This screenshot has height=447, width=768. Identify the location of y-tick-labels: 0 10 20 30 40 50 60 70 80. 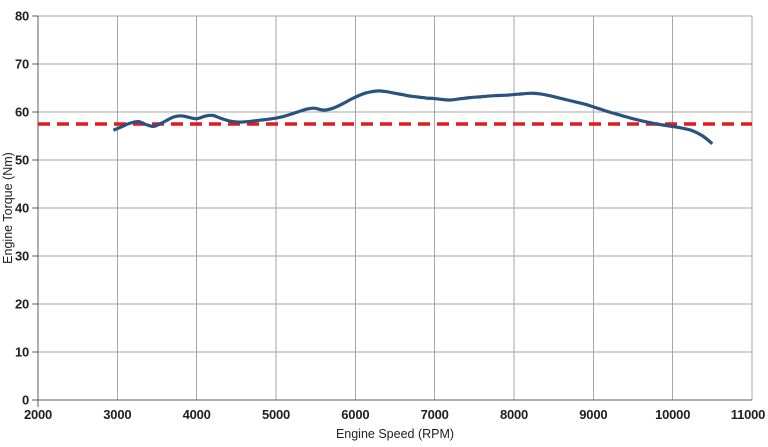
(22, 208).